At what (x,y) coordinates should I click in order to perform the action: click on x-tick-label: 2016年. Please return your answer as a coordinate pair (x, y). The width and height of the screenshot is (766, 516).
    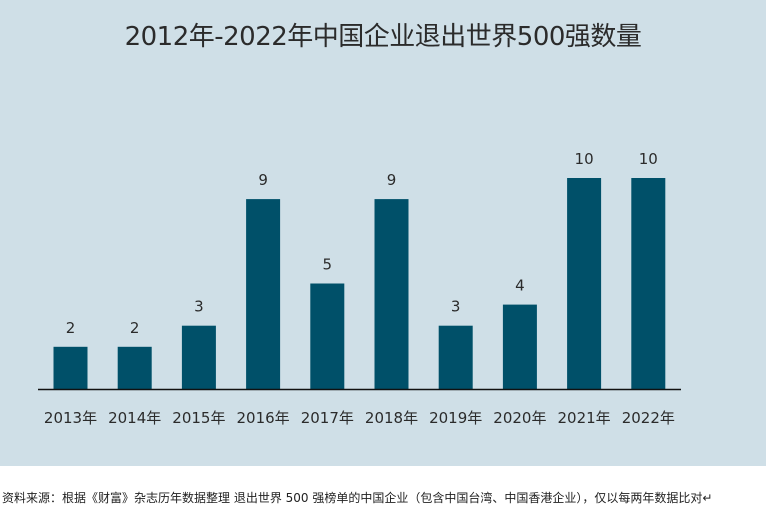
    Looking at the image, I should click on (263, 418).